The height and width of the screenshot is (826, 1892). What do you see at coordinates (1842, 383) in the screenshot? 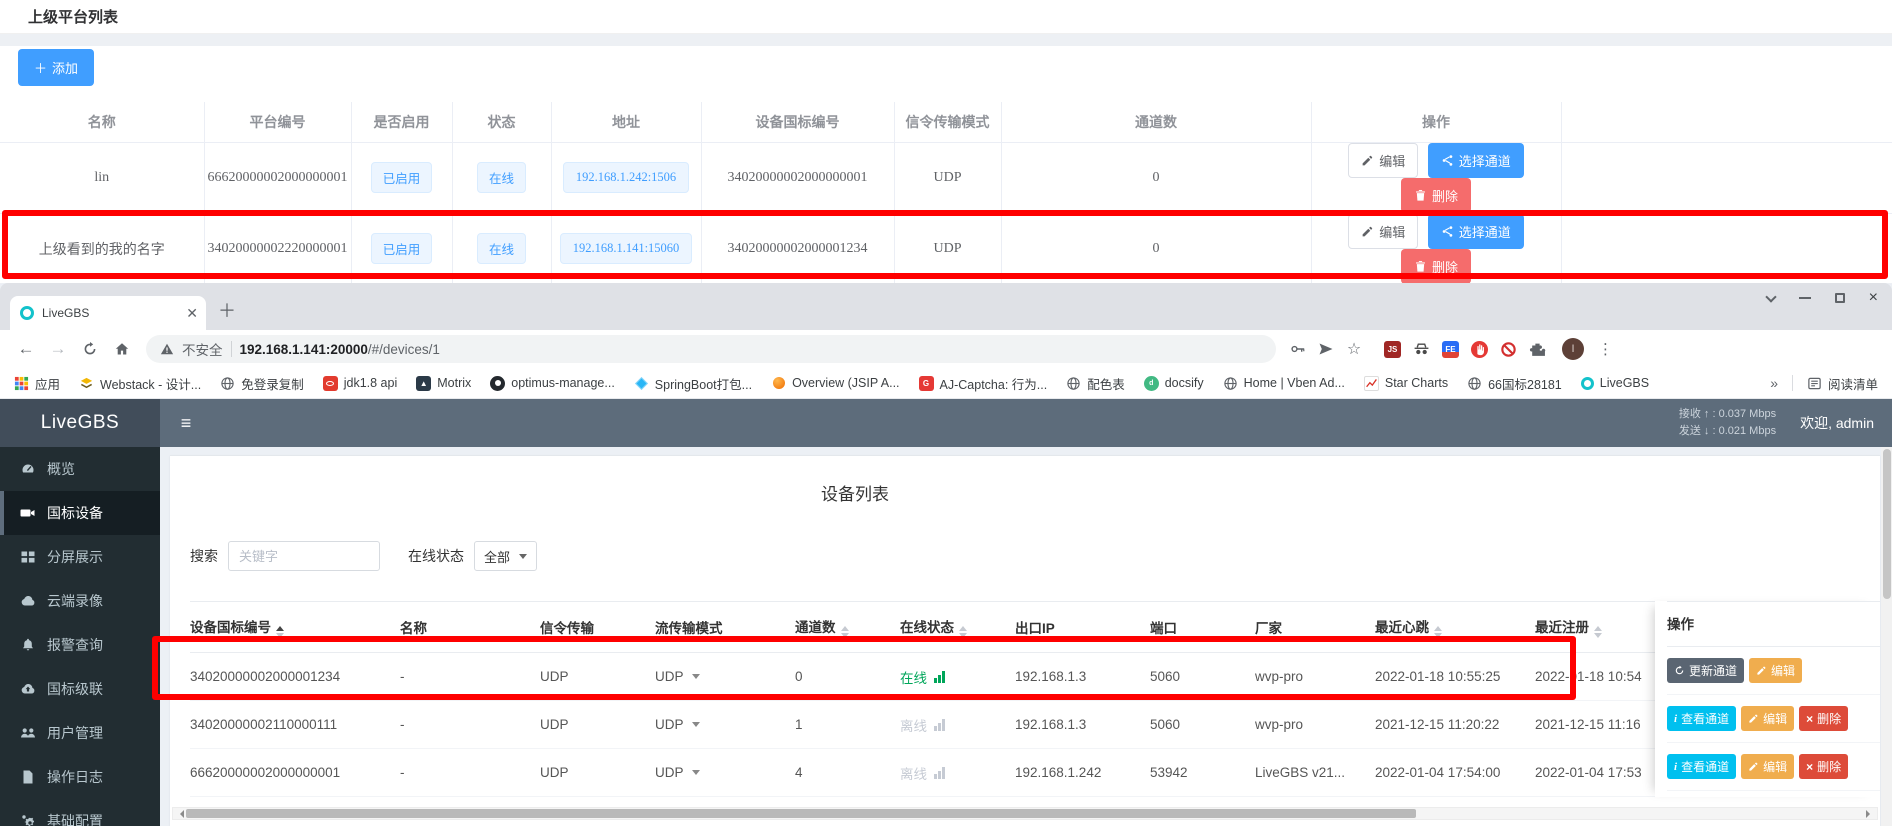
I see `reading-list-button: 阅读清单` at bounding box center [1842, 383].